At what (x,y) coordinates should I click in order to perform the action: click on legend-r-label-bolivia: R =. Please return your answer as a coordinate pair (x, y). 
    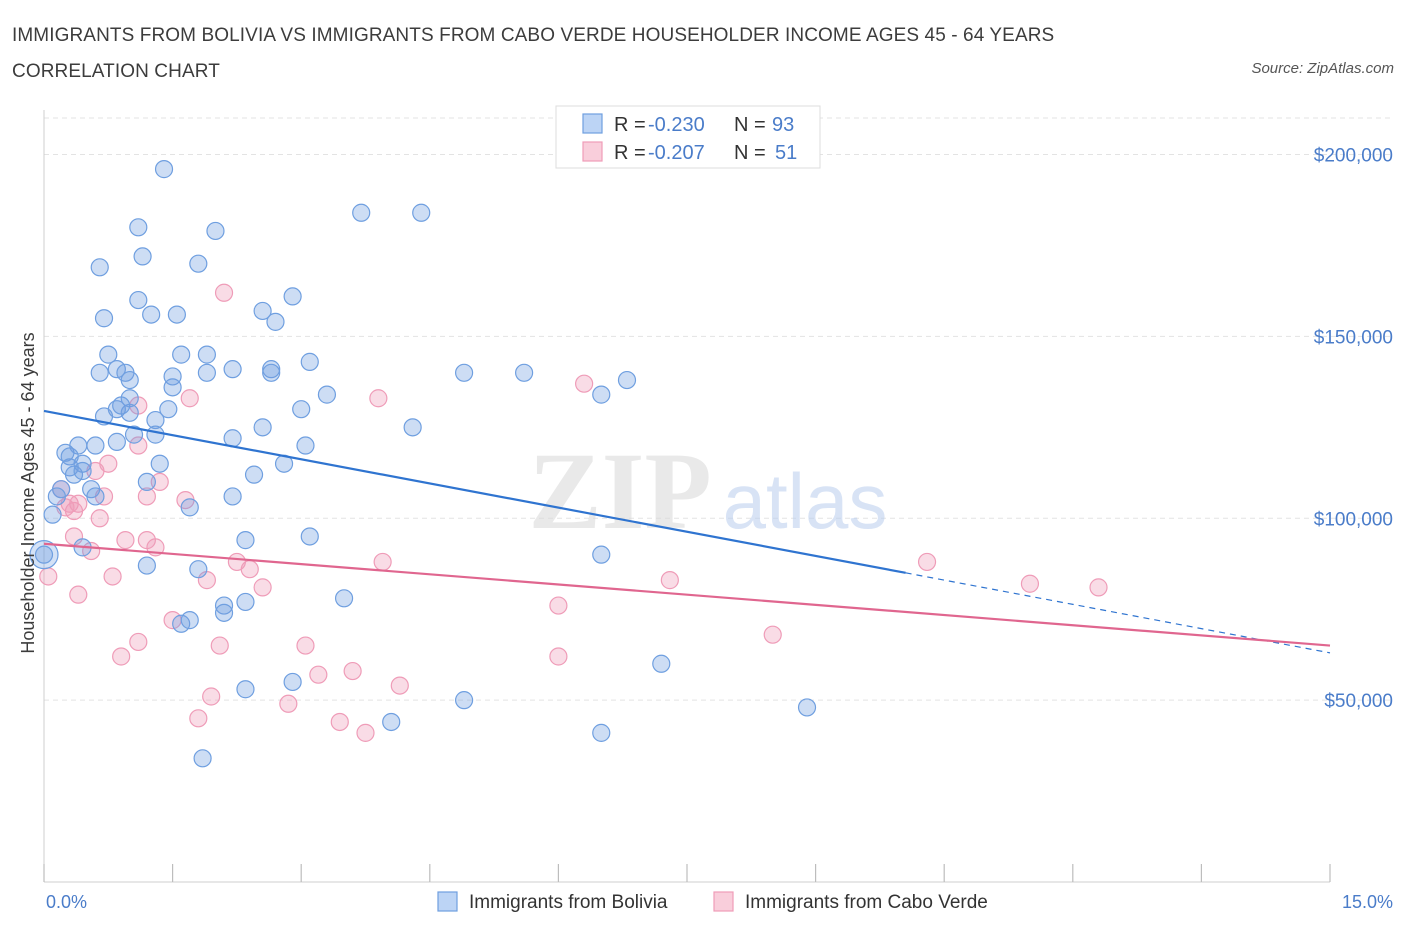
    Looking at the image, I should click on (630, 125).